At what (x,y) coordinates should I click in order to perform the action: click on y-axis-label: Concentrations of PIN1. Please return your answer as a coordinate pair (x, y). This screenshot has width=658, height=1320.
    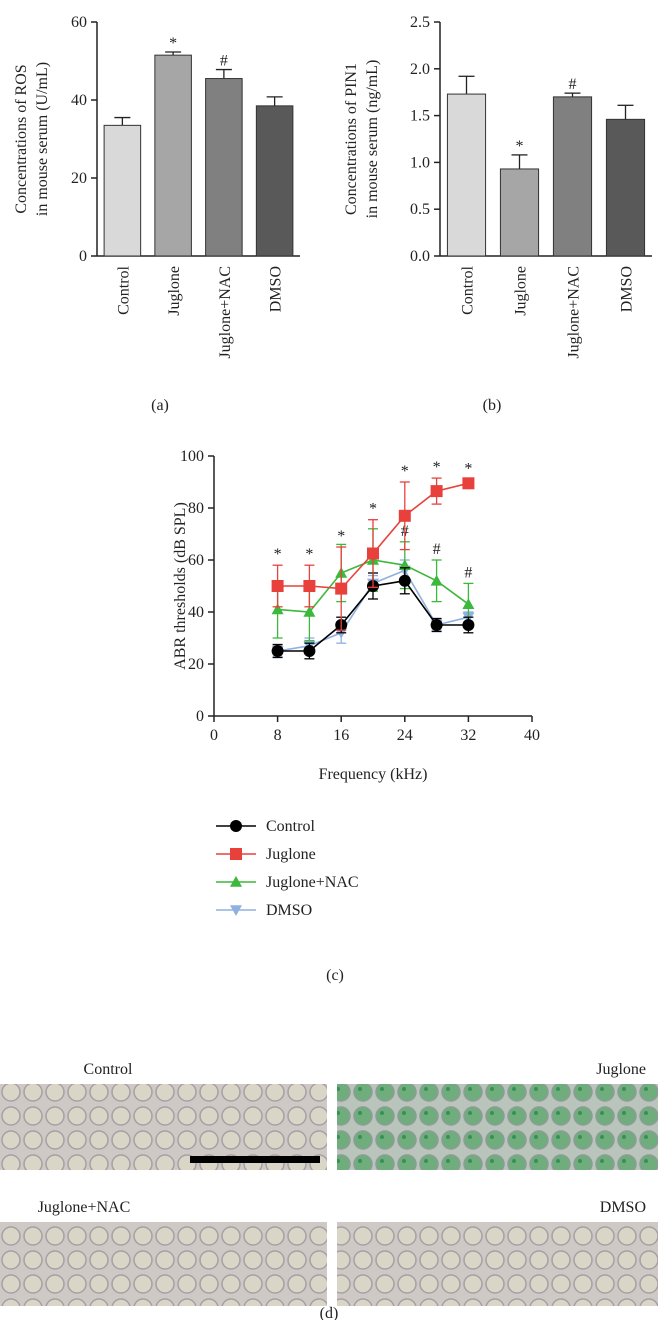
    Looking at the image, I should click on (351, 139).